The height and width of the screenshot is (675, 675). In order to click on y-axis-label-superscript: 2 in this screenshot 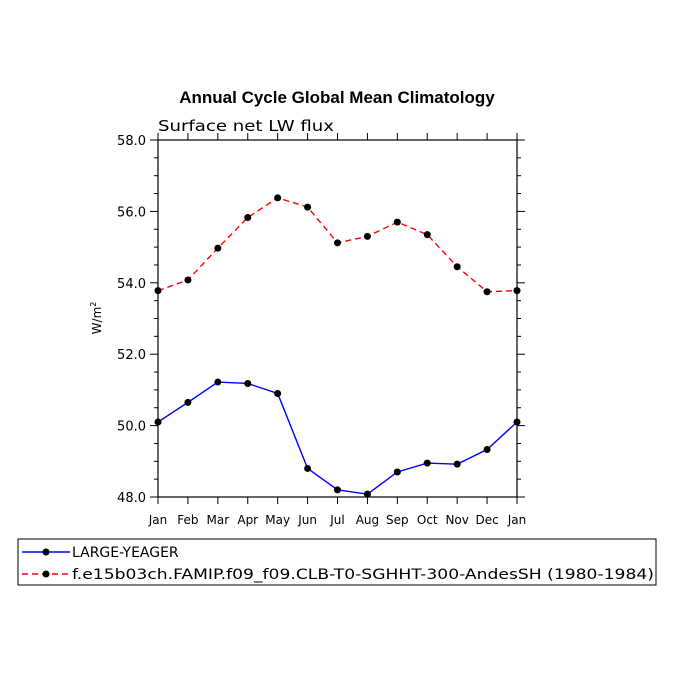, I will do `click(93, 304)`.